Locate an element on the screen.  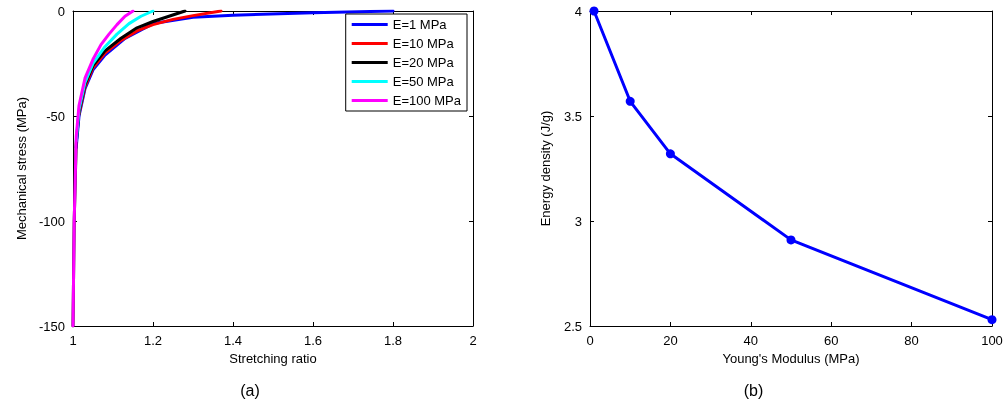
y-tick-label: 3 is located at coordinates (578, 221).